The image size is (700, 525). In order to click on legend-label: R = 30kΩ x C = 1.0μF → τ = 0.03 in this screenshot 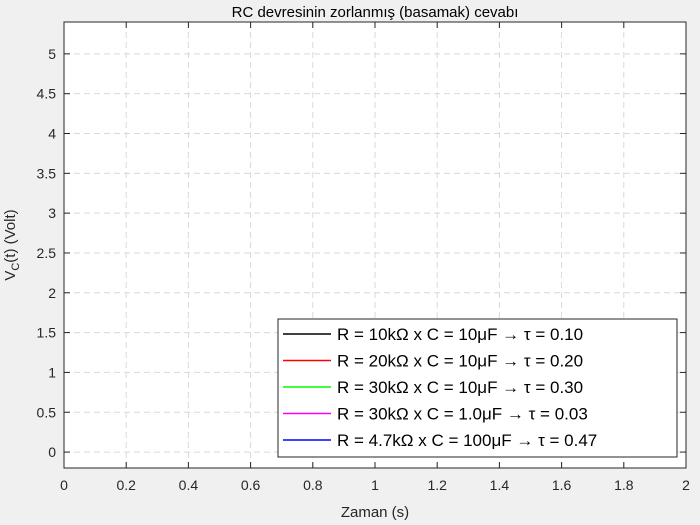, I will do `click(462, 414)`.